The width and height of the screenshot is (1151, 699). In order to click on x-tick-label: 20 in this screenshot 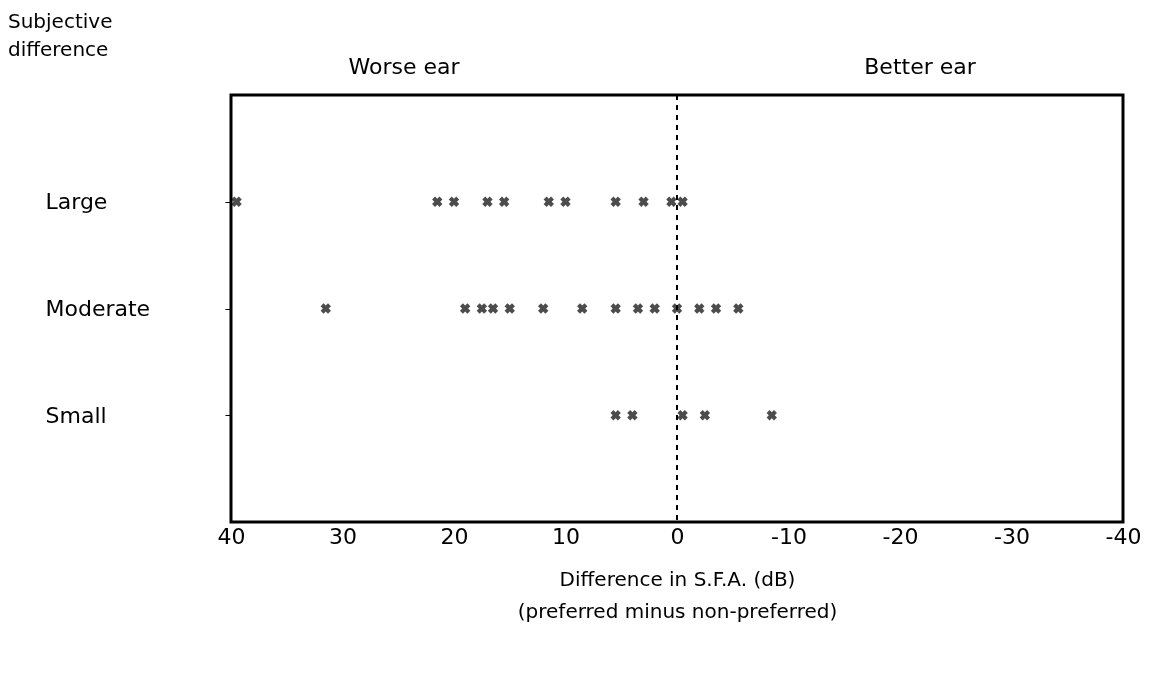, I will do `click(454, 536)`.